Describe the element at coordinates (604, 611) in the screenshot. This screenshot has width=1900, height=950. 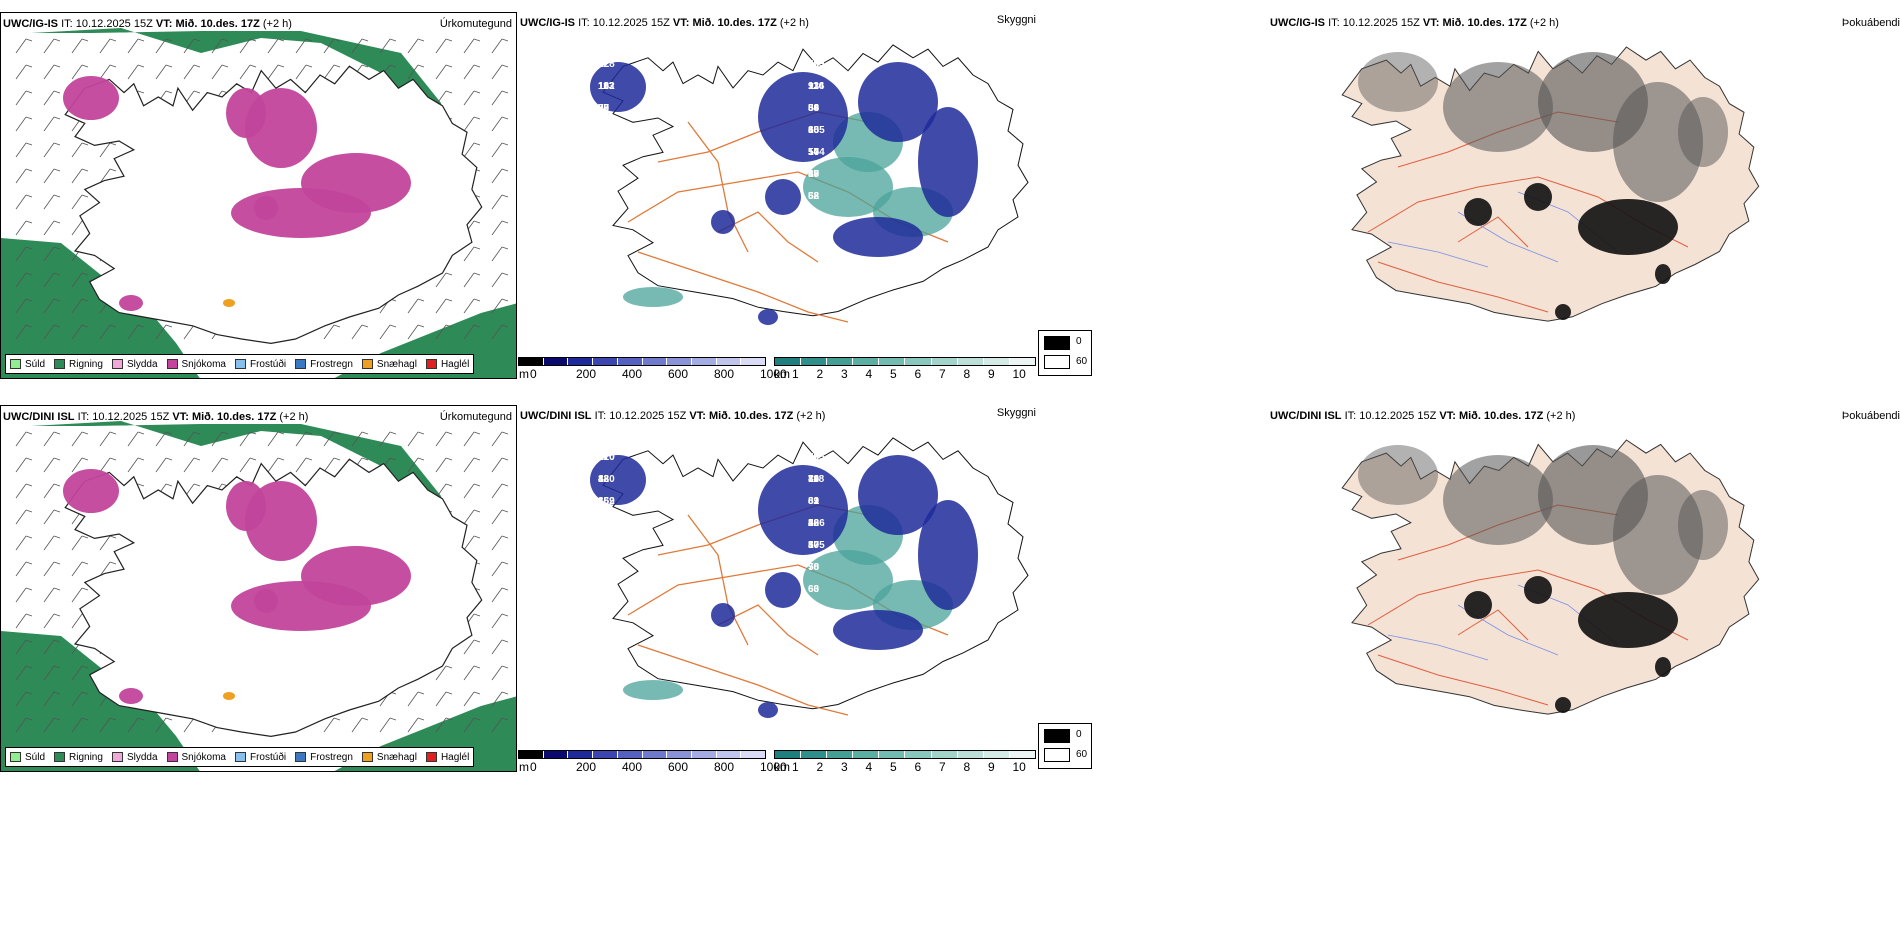
I see `cloud-base-label: 45` at that location.